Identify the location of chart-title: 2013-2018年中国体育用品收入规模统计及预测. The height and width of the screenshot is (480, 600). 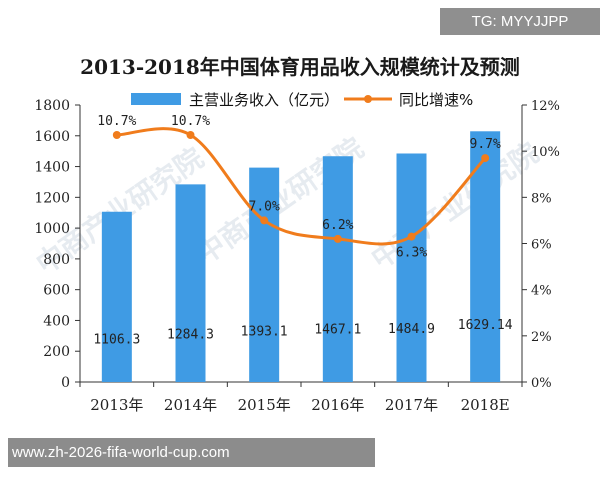
(300, 67).